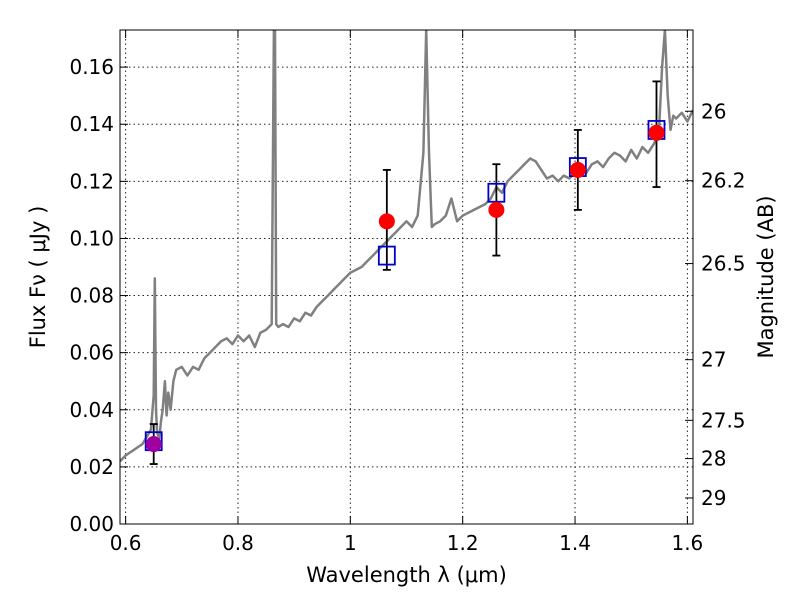  What do you see at coordinates (723, 264) in the screenshot?
I see `right-tick-label: 26.5` at bounding box center [723, 264].